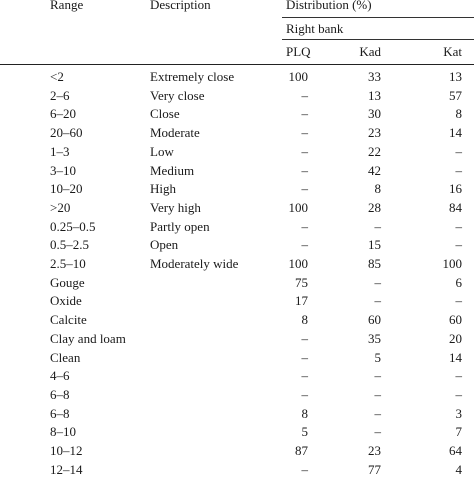  I want to click on header-bottom-rule, so click(237, 64).